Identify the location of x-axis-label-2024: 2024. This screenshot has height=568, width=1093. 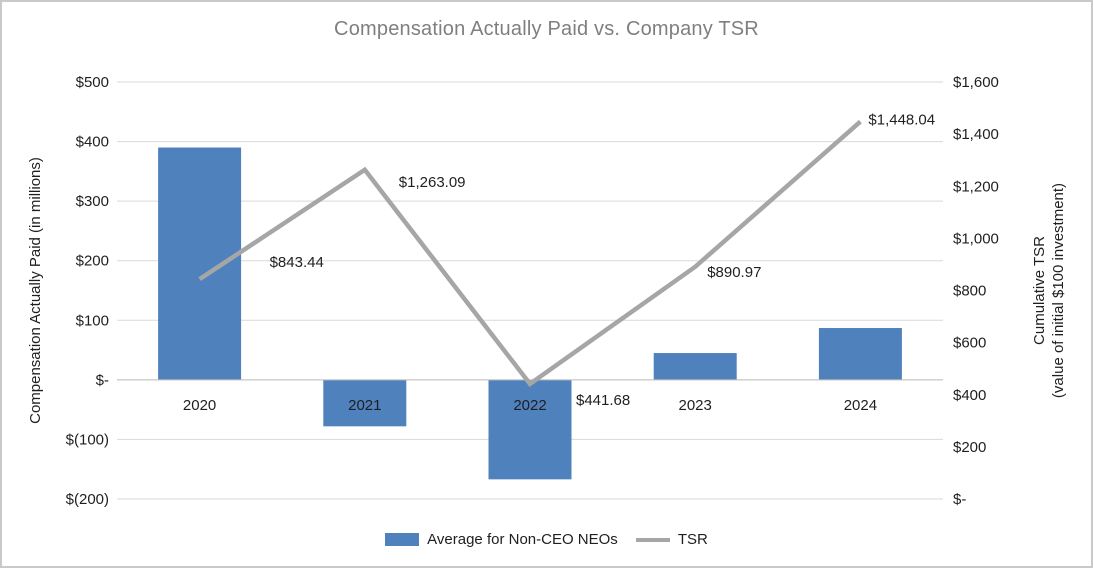
(860, 405).